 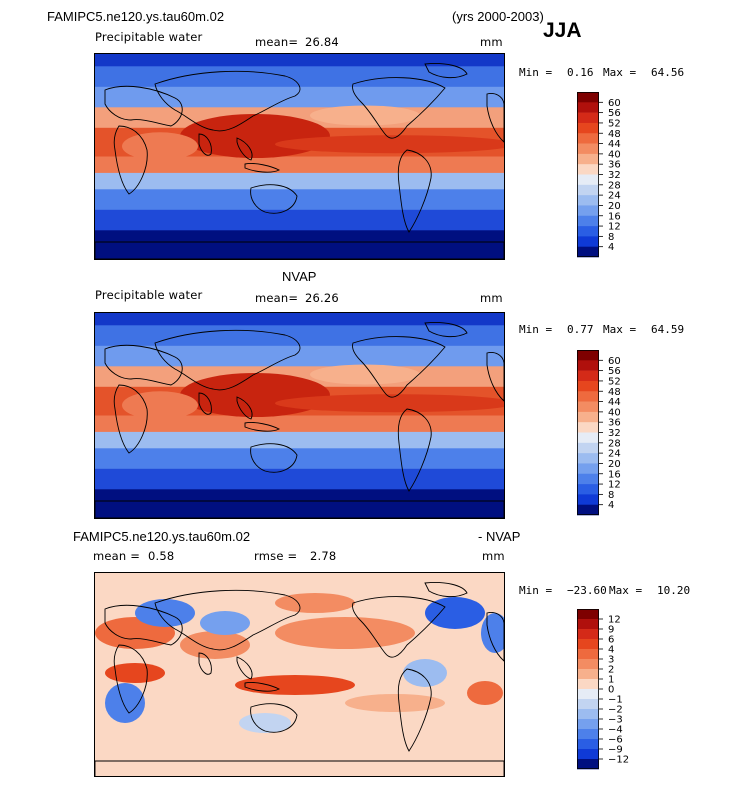 What do you see at coordinates (668, 72) in the screenshot?
I see `panel1-max-value: 64.56` at bounding box center [668, 72].